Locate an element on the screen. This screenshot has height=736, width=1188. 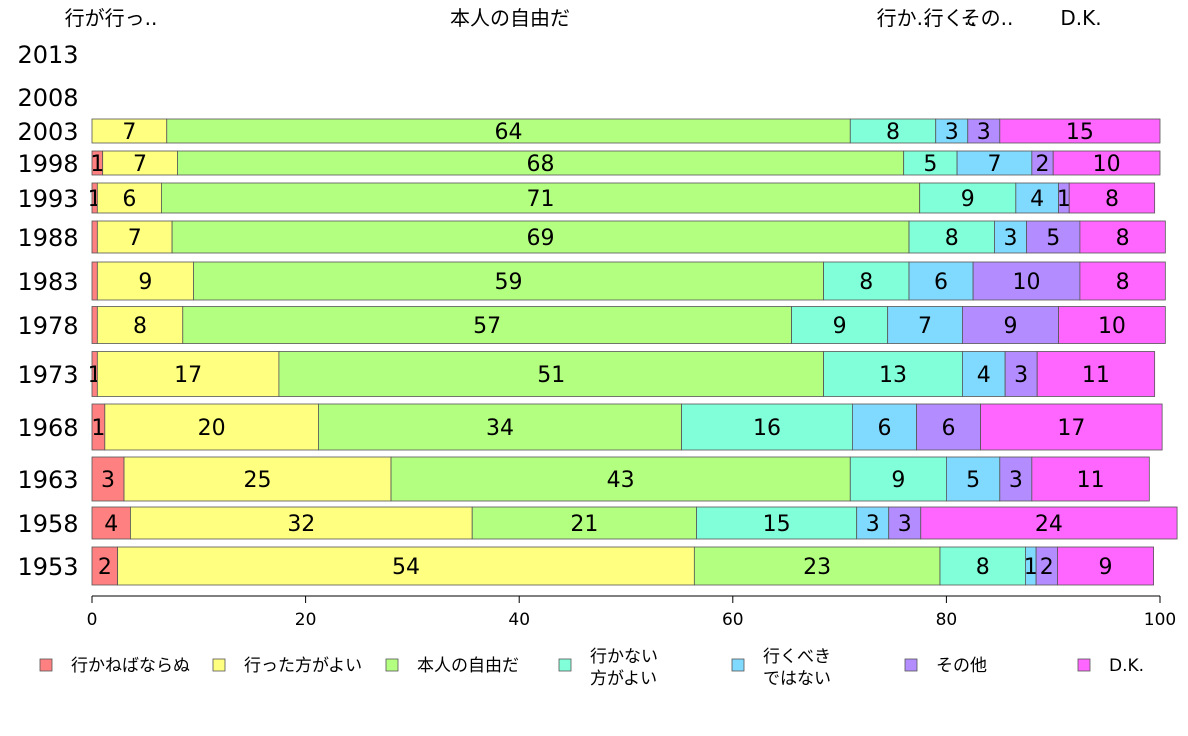
header-label: 行が行っ.. is located at coordinates (111, 18).